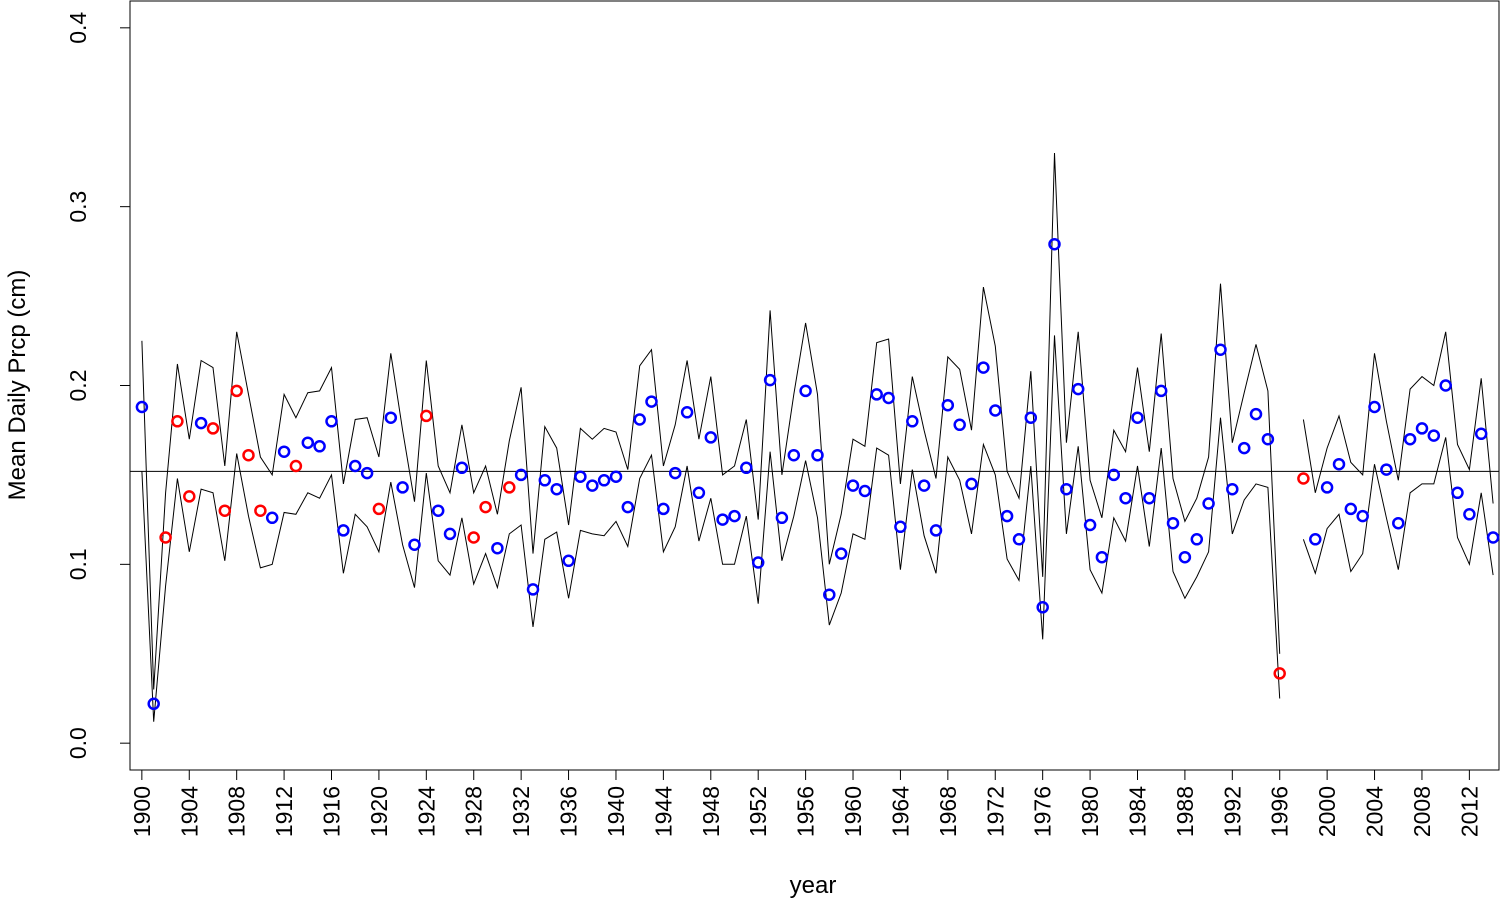 The image size is (1500, 905). Describe the element at coordinates (474, 811) in the screenshot. I see `x-tick-label: 1928` at that location.